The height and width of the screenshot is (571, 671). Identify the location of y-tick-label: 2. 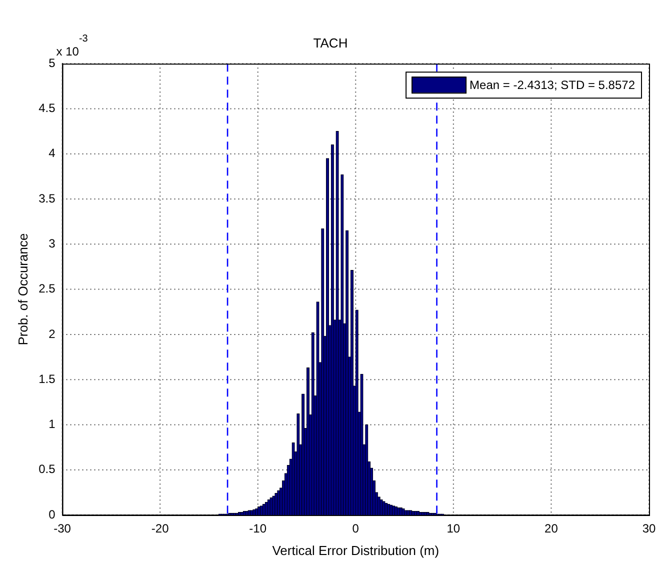
(52, 333).